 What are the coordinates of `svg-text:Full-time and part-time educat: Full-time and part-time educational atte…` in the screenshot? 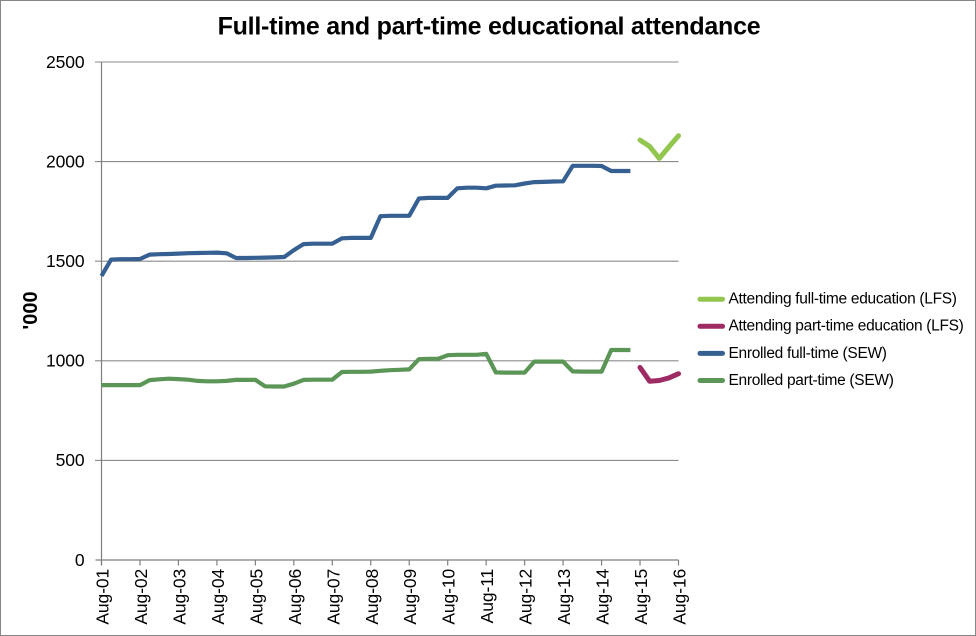 It's located at (489, 27).